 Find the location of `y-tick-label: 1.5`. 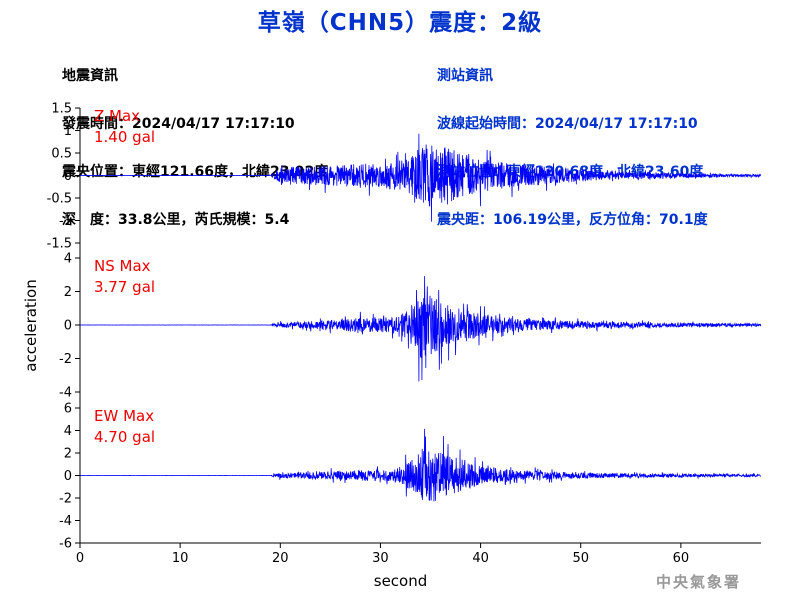

y-tick-label: 1.5 is located at coordinates (61, 109).